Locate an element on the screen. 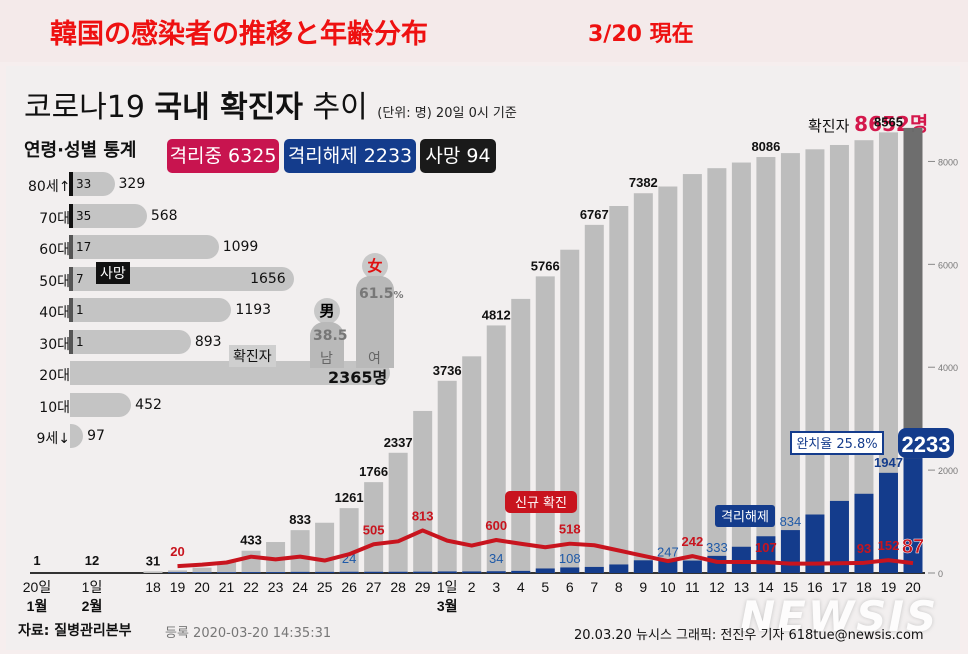 The image size is (968, 654). age-group-label: 30대 is located at coordinates (54, 344).